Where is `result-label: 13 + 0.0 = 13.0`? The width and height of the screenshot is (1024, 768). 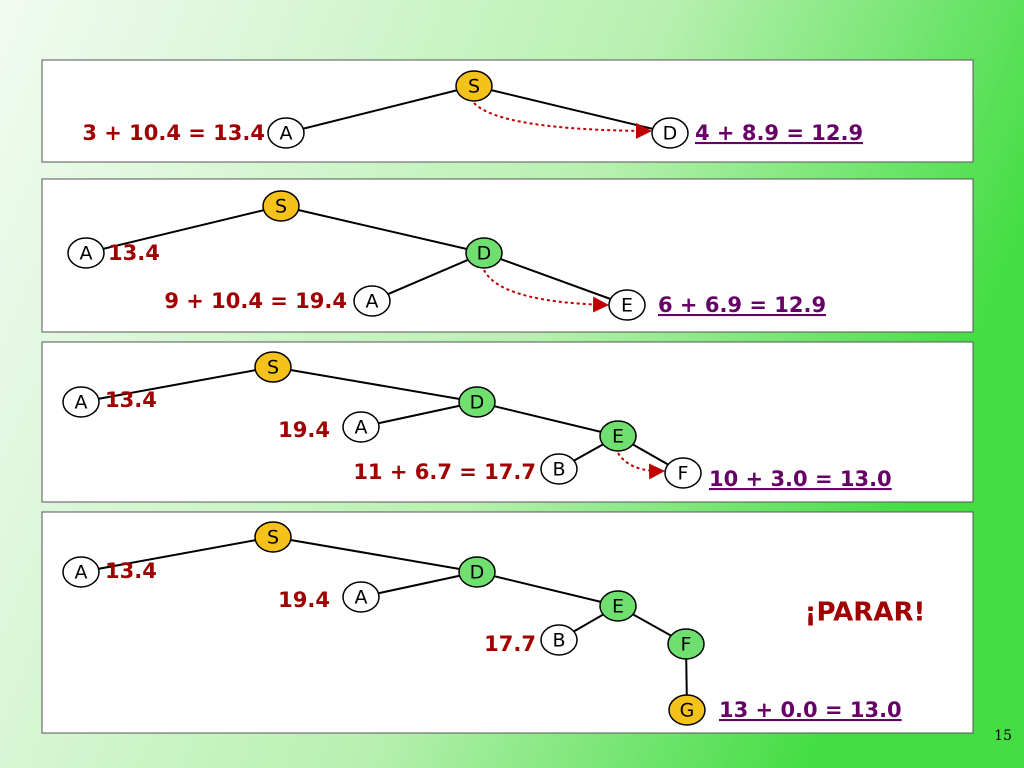
result-label: 13 + 0.0 = 13.0 is located at coordinates (810, 710).